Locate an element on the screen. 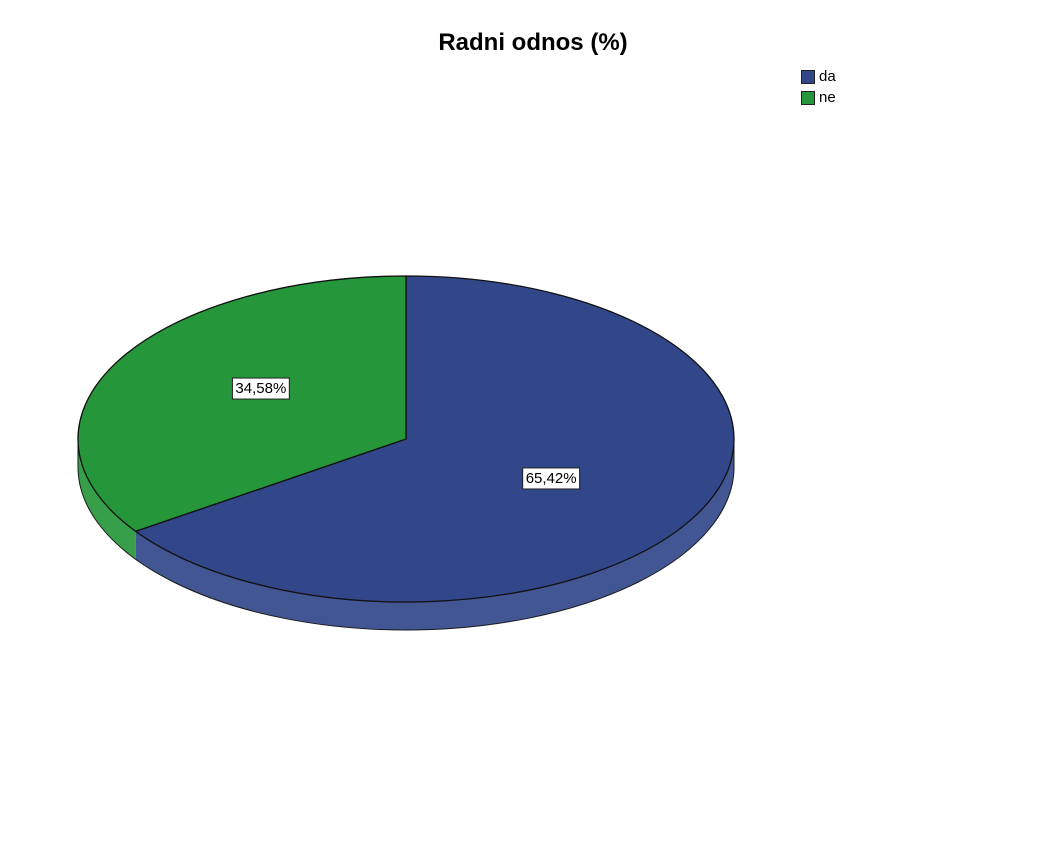 This screenshot has height=852, width=1051. data-label-da: 65,42% is located at coordinates (551, 478).